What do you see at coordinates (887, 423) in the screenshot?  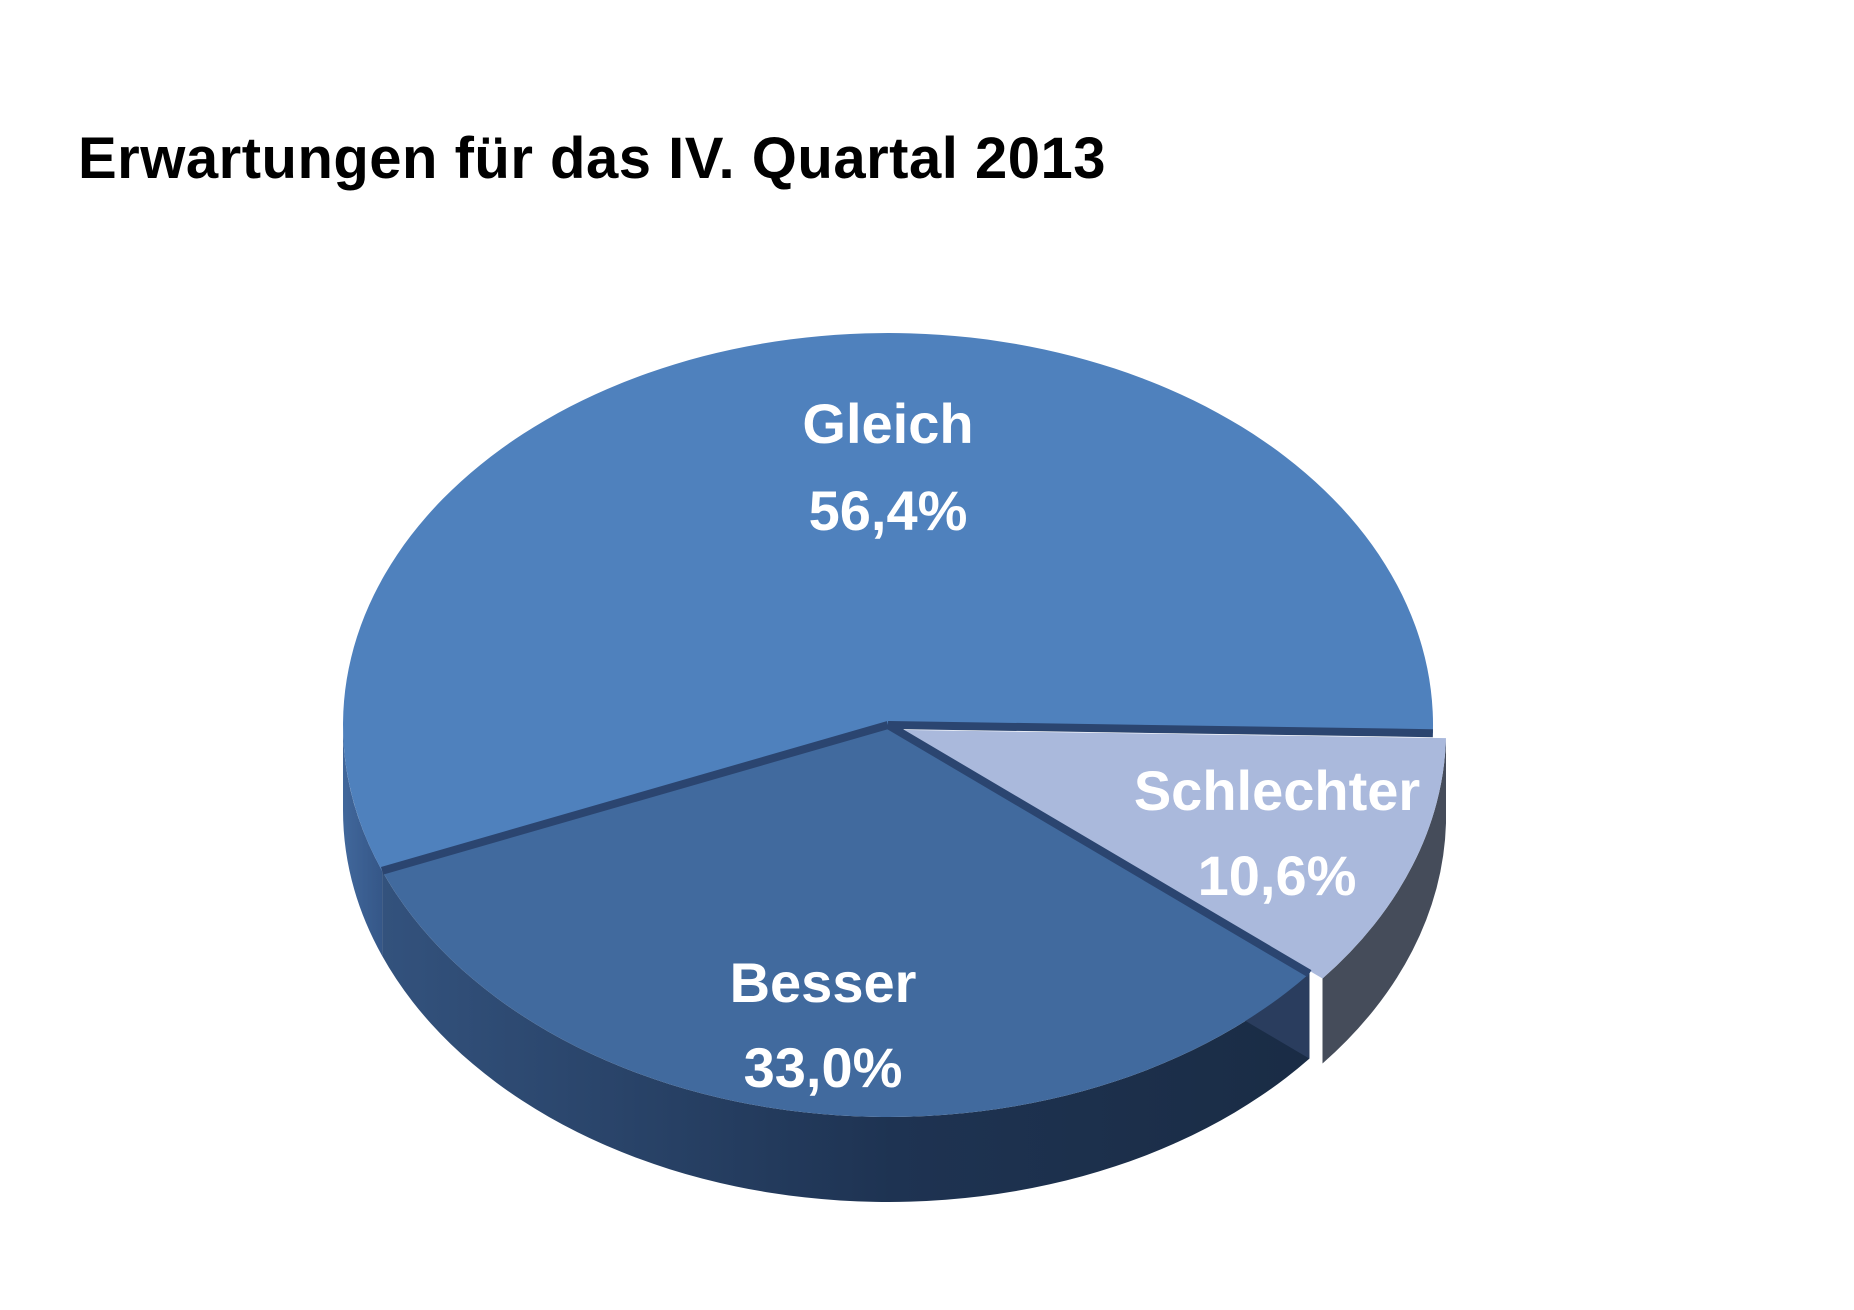 I see `slice-label-gleich: Gleich` at bounding box center [887, 423].